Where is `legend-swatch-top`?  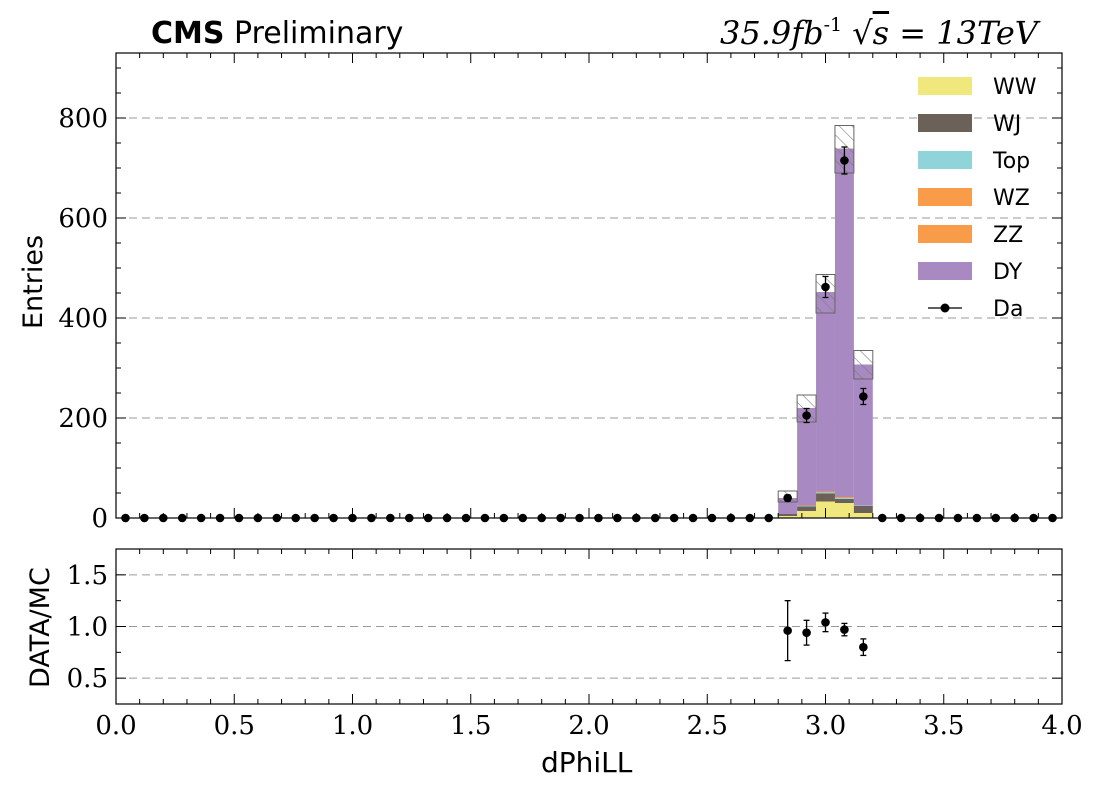 legend-swatch-top is located at coordinates (945, 160).